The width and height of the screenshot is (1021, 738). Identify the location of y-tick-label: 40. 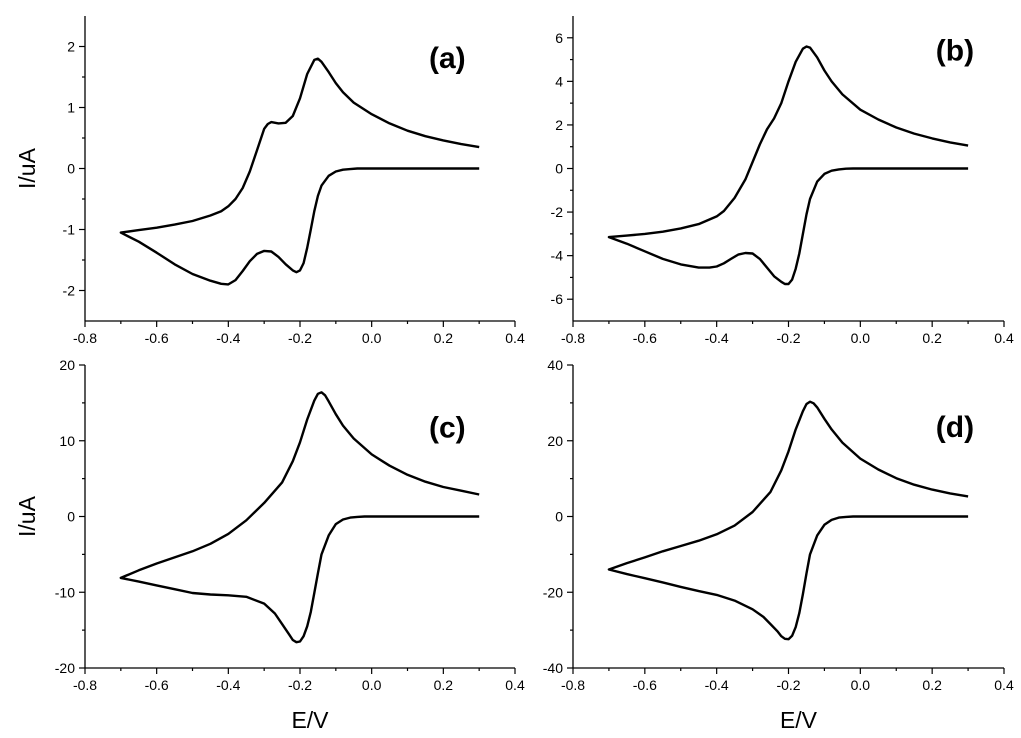
(555, 365).